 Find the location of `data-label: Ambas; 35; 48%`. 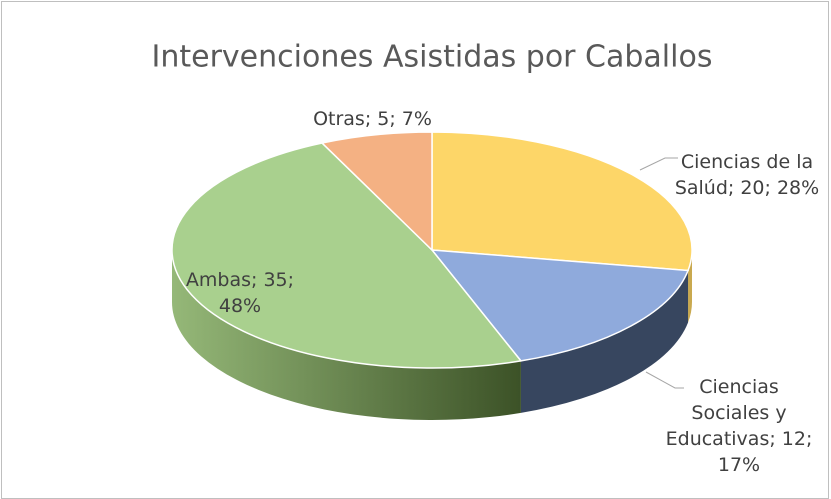

data-label: Ambas; 35; 48% is located at coordinates (240, 293).